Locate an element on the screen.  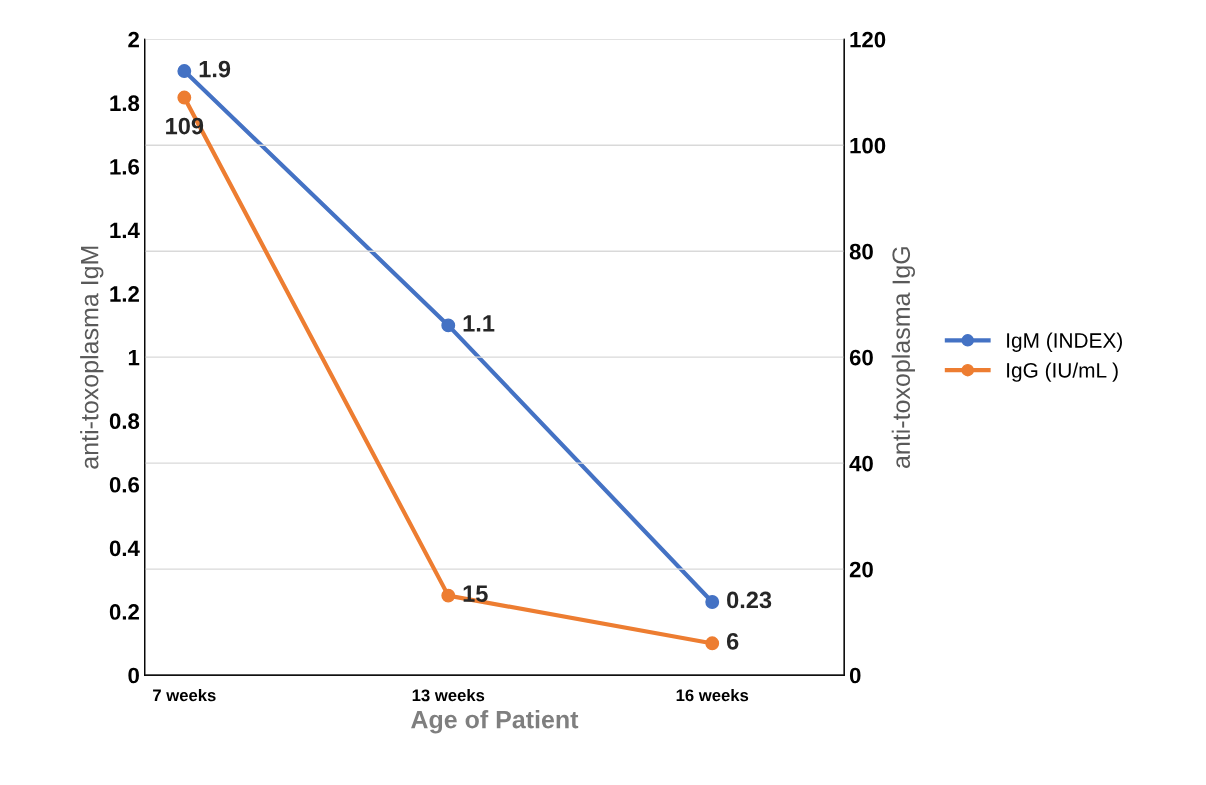
x-axis-title: Age of Patient is located at coordinates (495, 722).